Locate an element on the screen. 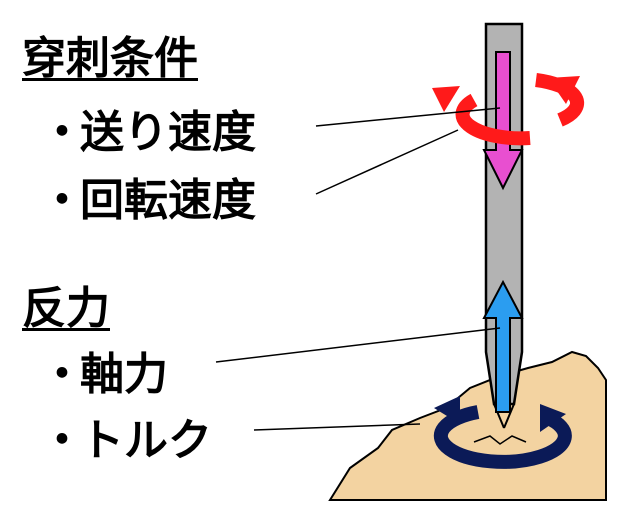 This screenshot has height=532, width=620. condition-item-feed-speed: ・送り速度 is located at coordinates (148, 128).